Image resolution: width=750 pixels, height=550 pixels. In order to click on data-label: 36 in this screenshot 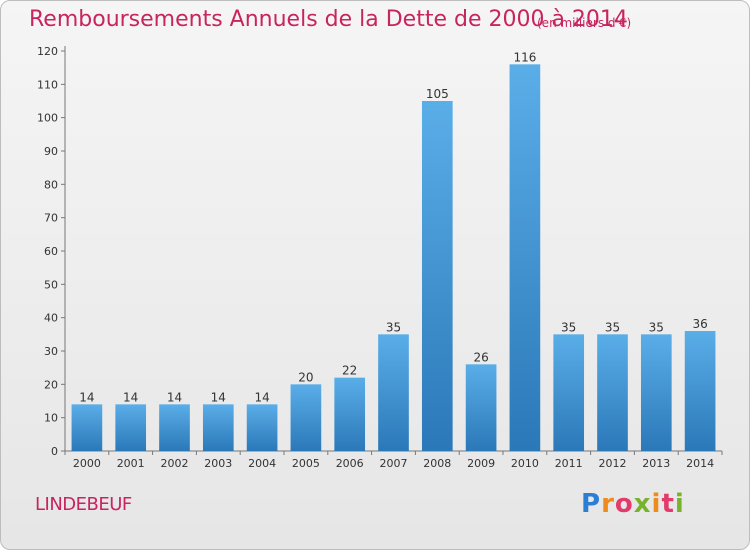, I will do `click(699, 324)`.